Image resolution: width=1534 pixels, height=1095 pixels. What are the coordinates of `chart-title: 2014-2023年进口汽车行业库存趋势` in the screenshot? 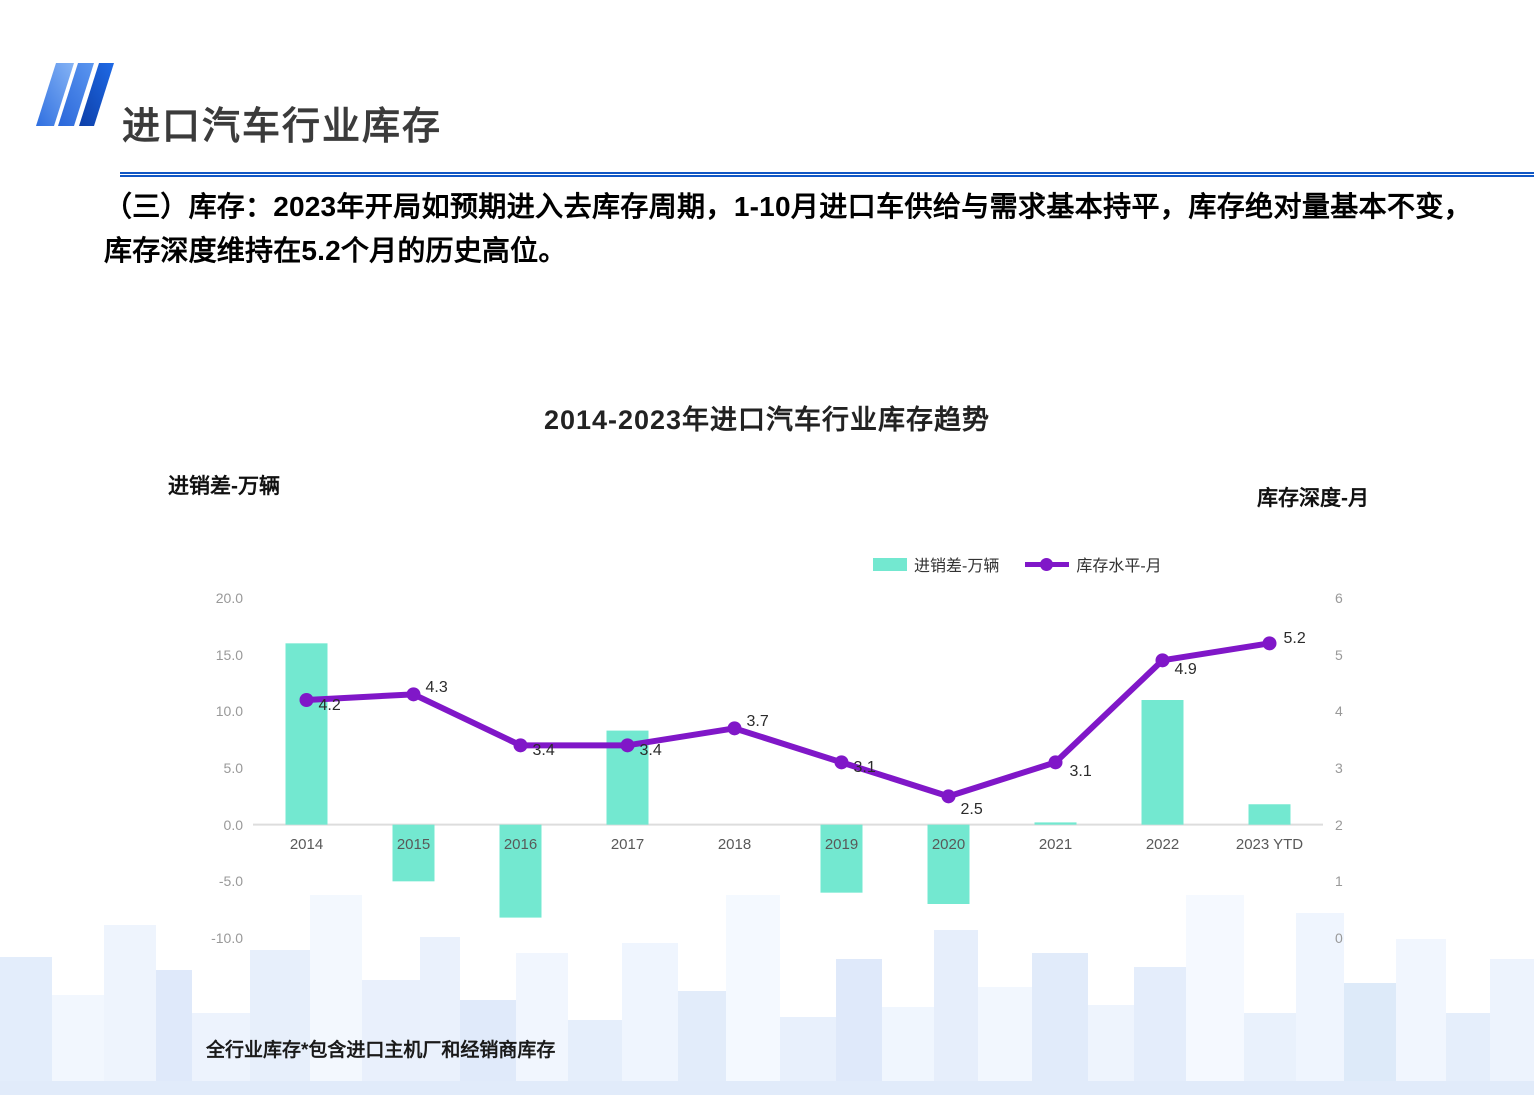 It's located at (767, 420).